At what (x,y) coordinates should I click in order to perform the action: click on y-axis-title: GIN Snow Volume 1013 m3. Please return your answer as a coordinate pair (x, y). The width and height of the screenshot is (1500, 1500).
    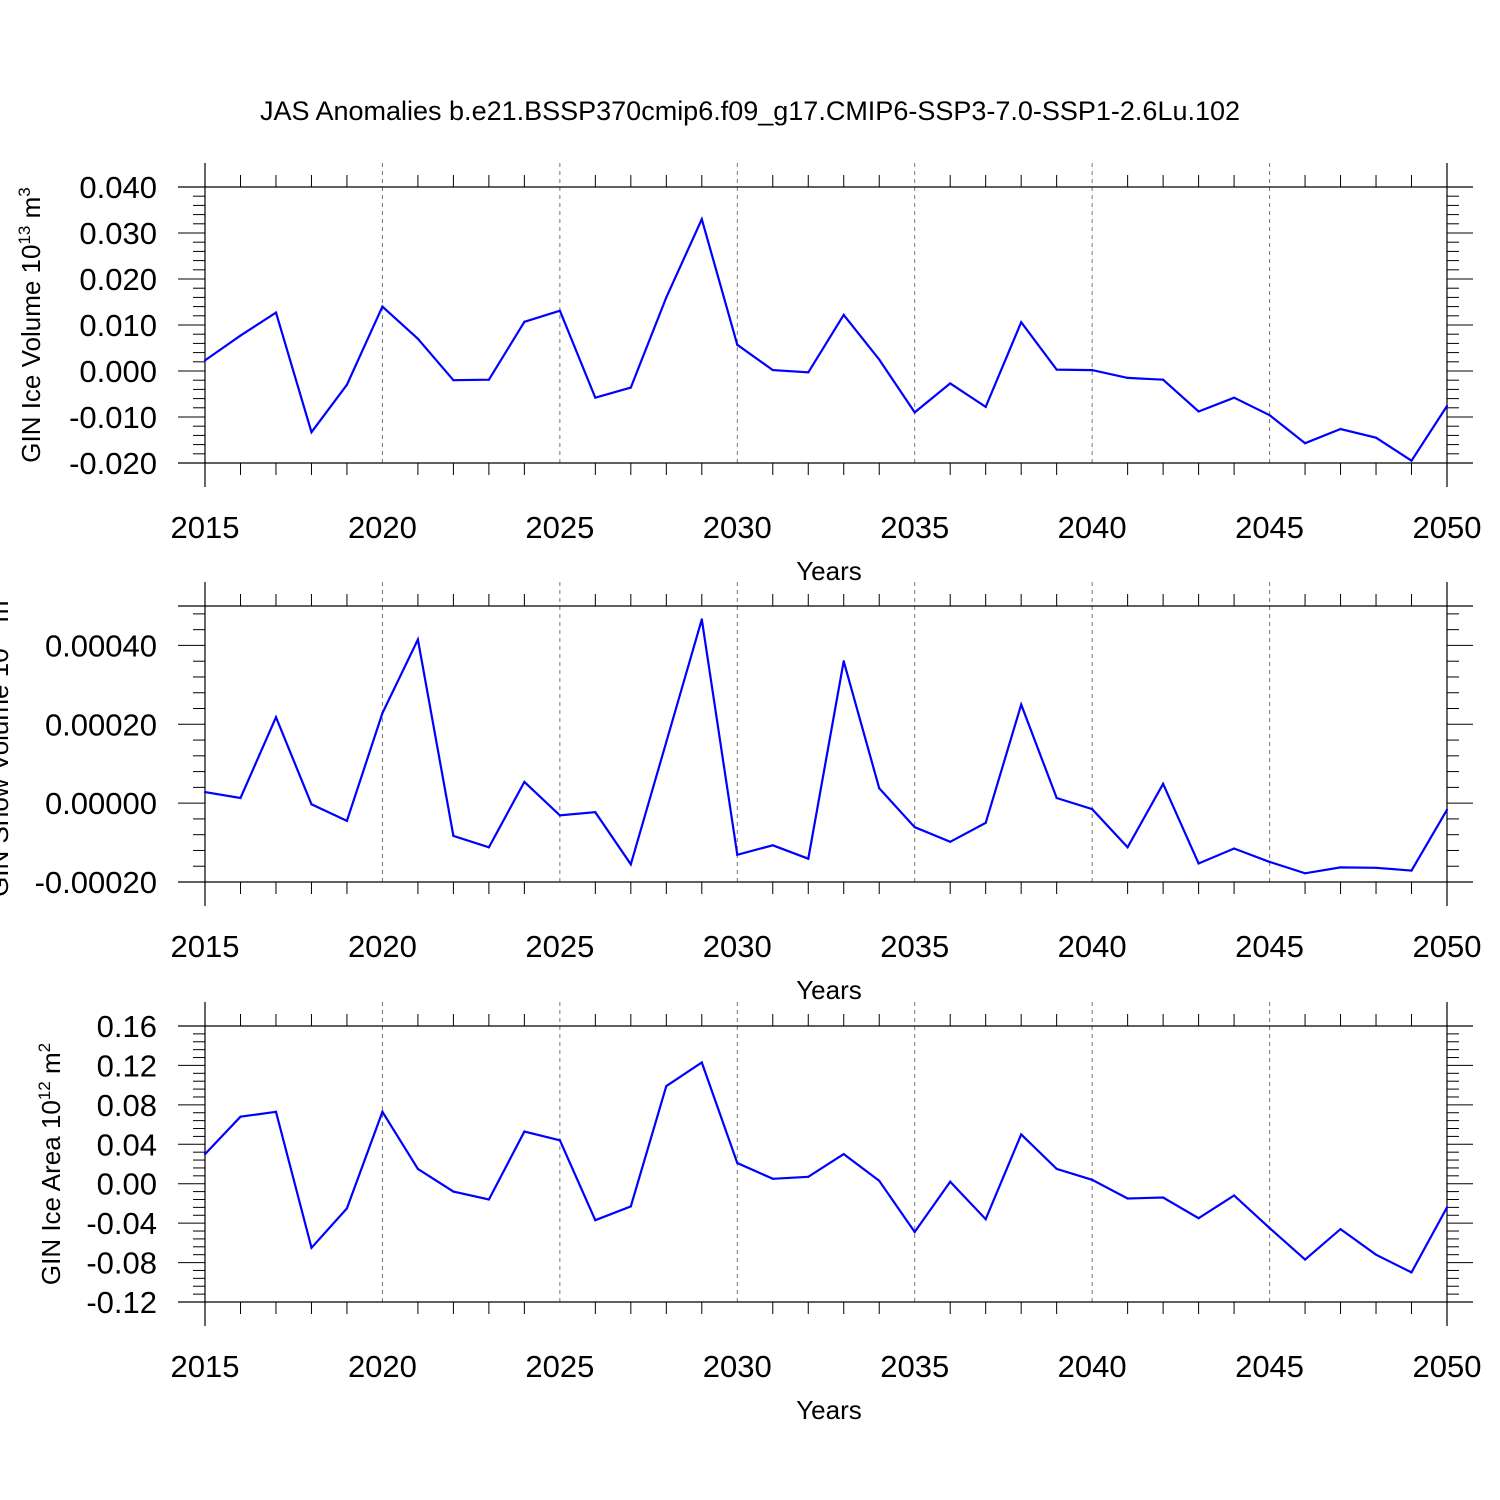
    Looking at the image, I should click on (7, 744).